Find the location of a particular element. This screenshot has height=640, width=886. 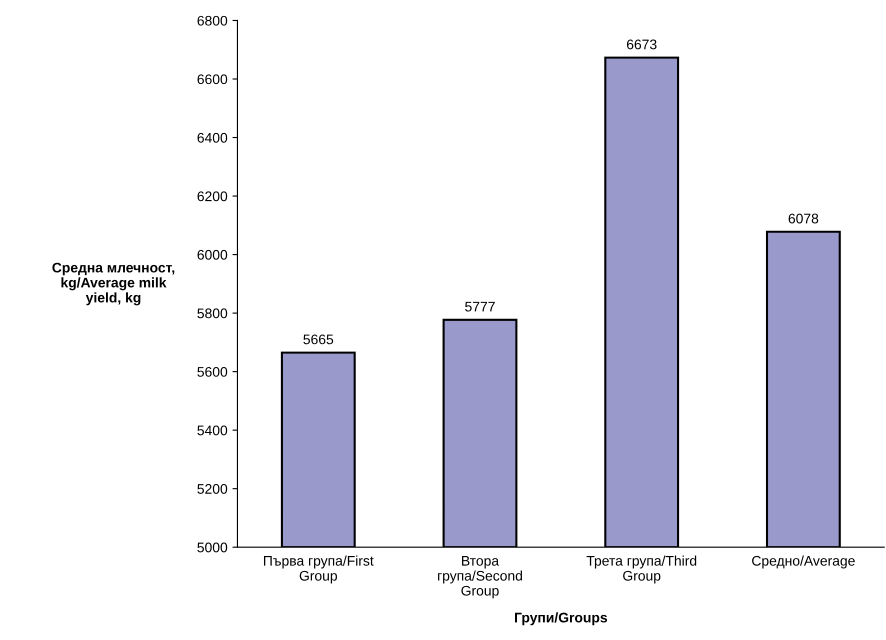

y-tick-label: 5000 is located at coordinates (212, 547).